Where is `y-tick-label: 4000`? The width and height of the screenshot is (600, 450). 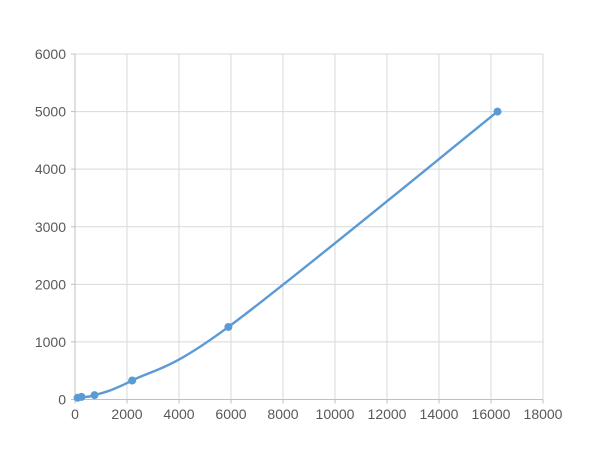
y-tick-label: 4000 is located at coordinates (50, 169).